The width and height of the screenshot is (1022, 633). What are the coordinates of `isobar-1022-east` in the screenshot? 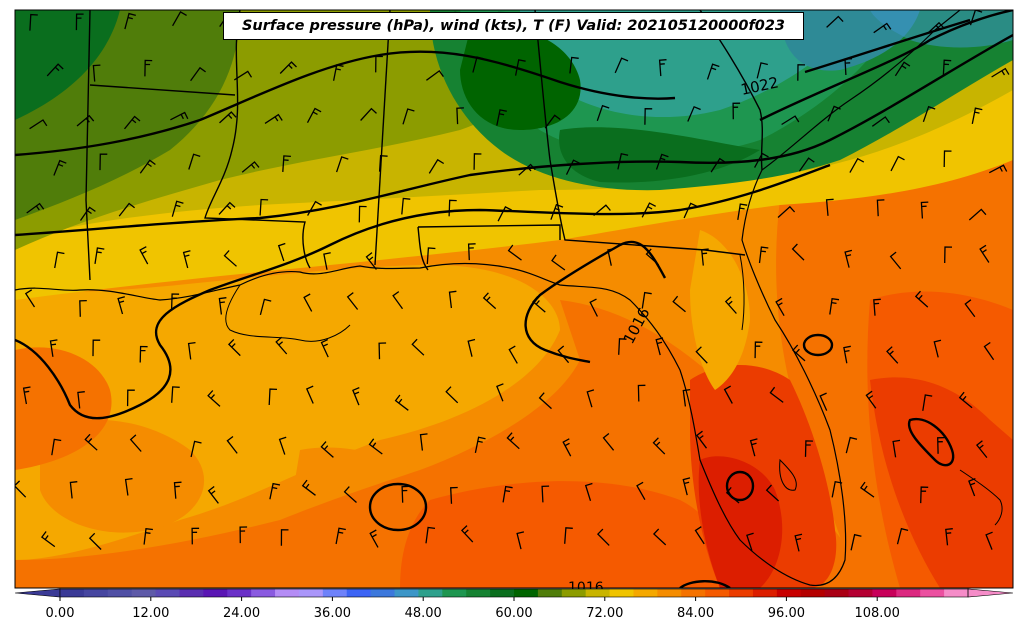 It's located at (886, 66).